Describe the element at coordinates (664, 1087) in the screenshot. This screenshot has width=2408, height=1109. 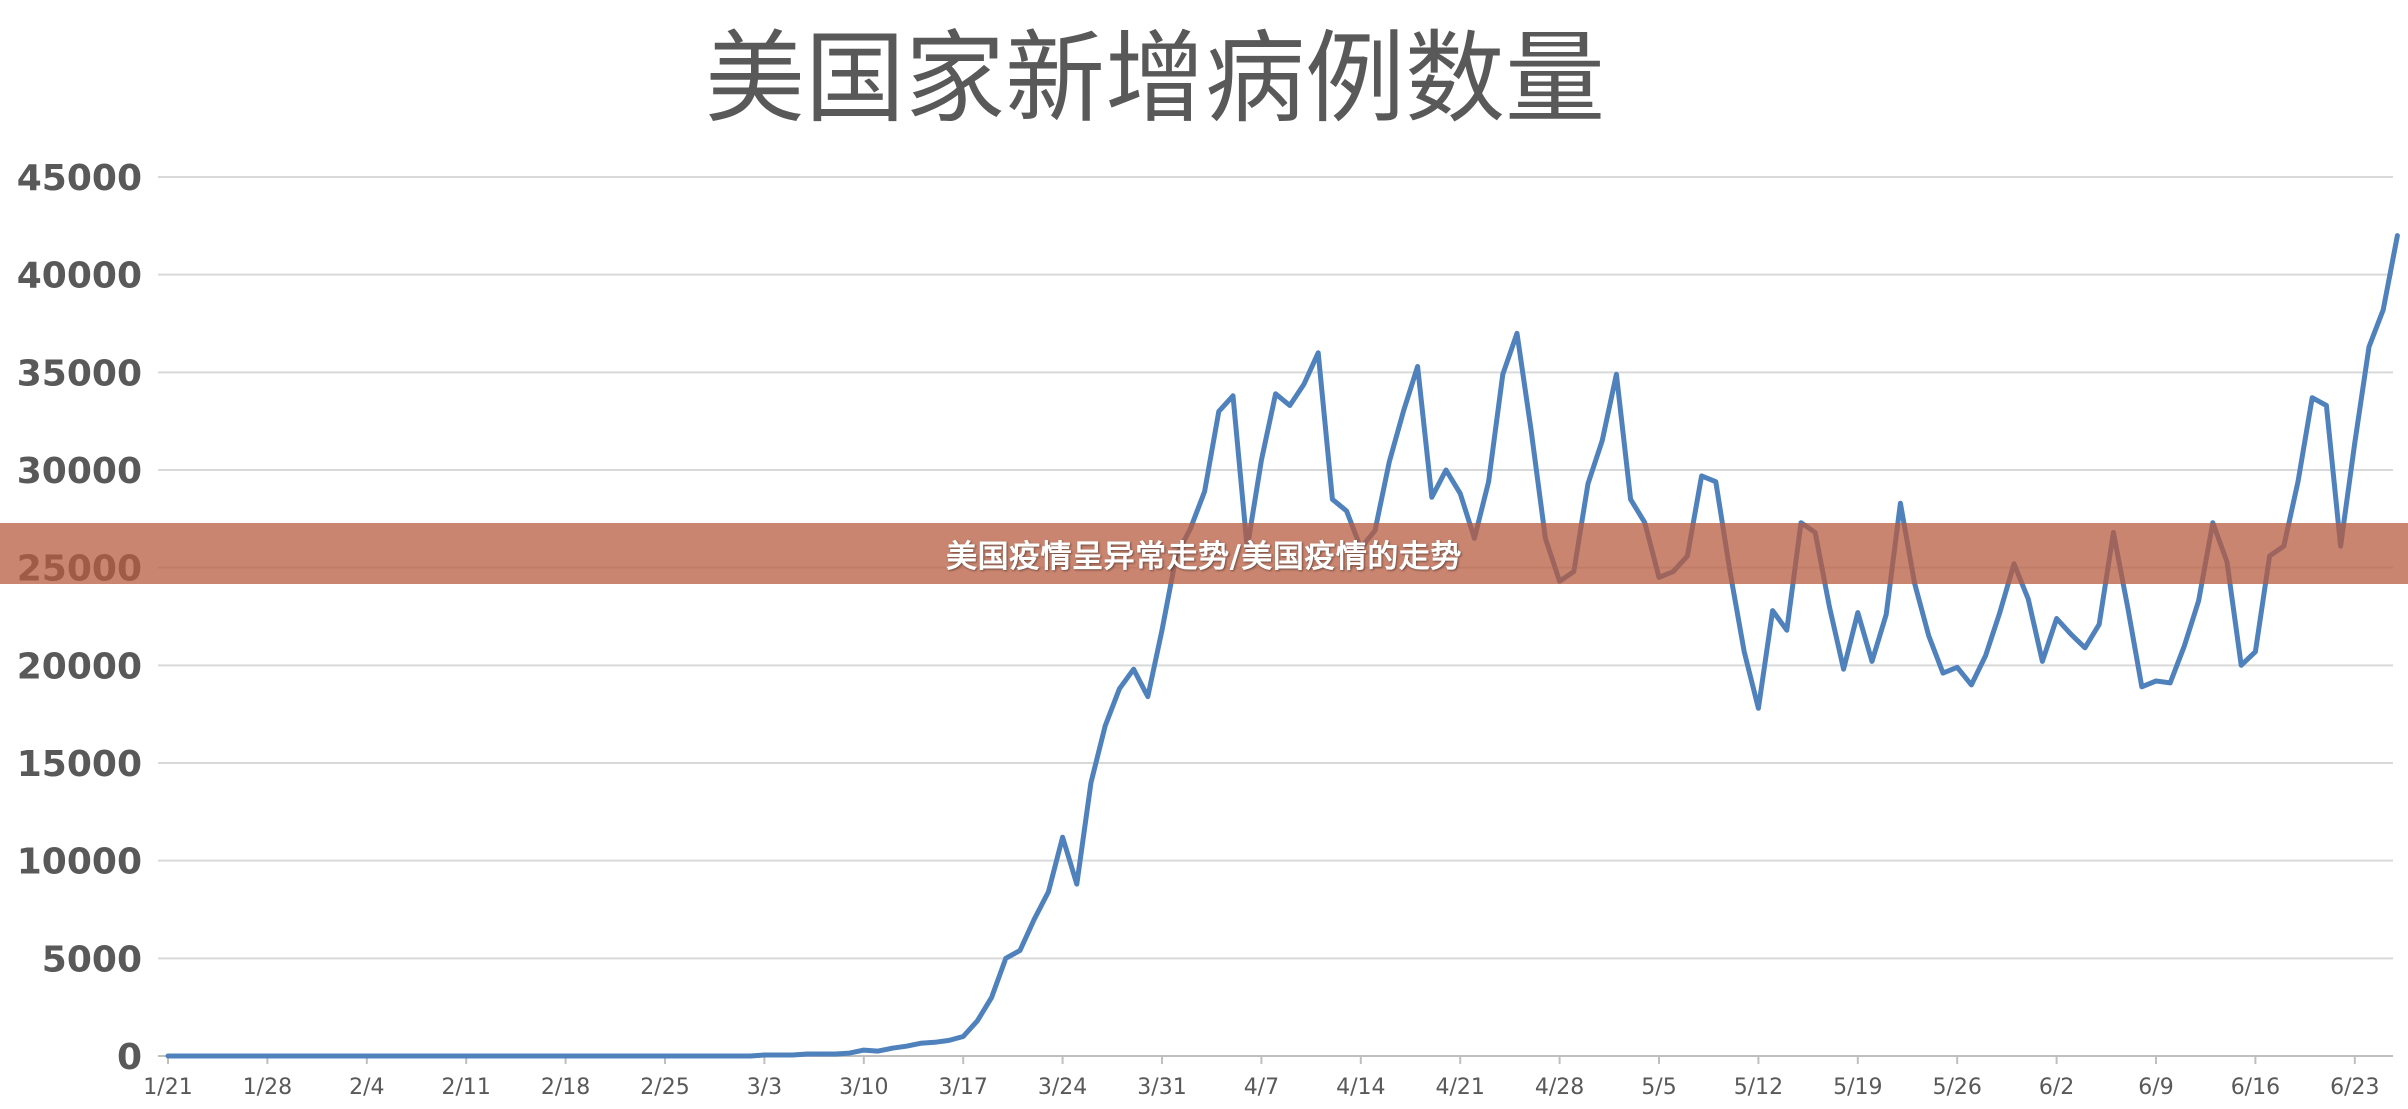
I see `x-tick-label: 2/25` at that location.